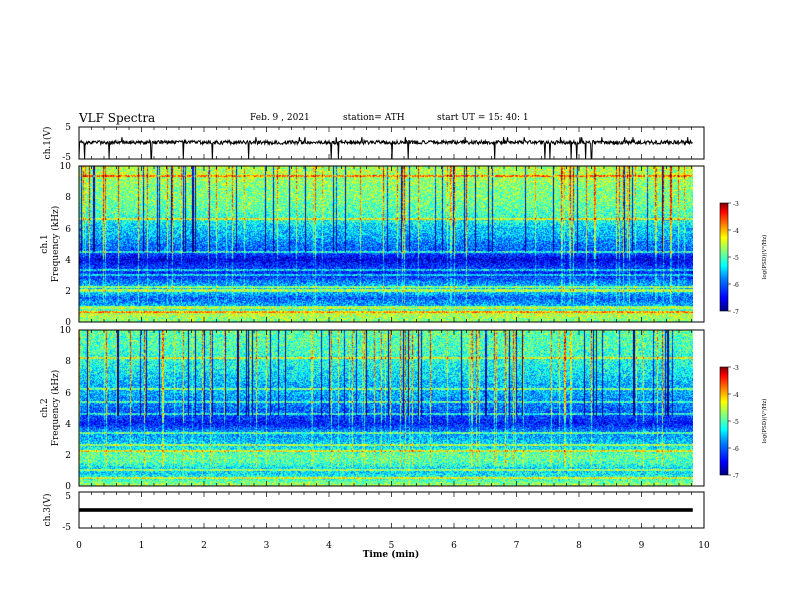 The height and width of the screenshot is (612, 792). What do you see at coordinates (68, 230) in the screenshot?
I see `ch1-freq-tick: 6` at bounding box center [68, 230].